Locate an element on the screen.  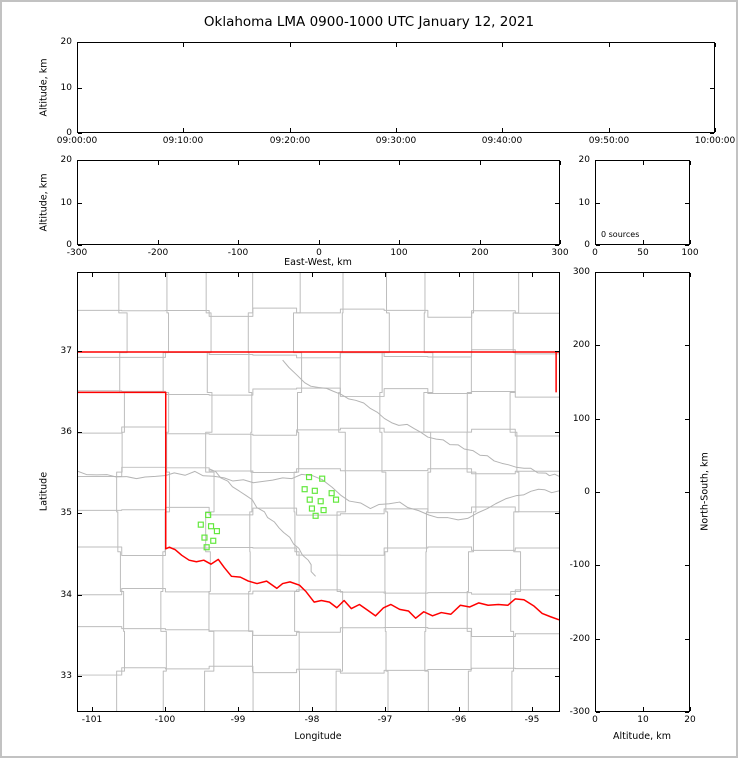
map-y-axis-label: Latitude is located at coordinates (44, 491).